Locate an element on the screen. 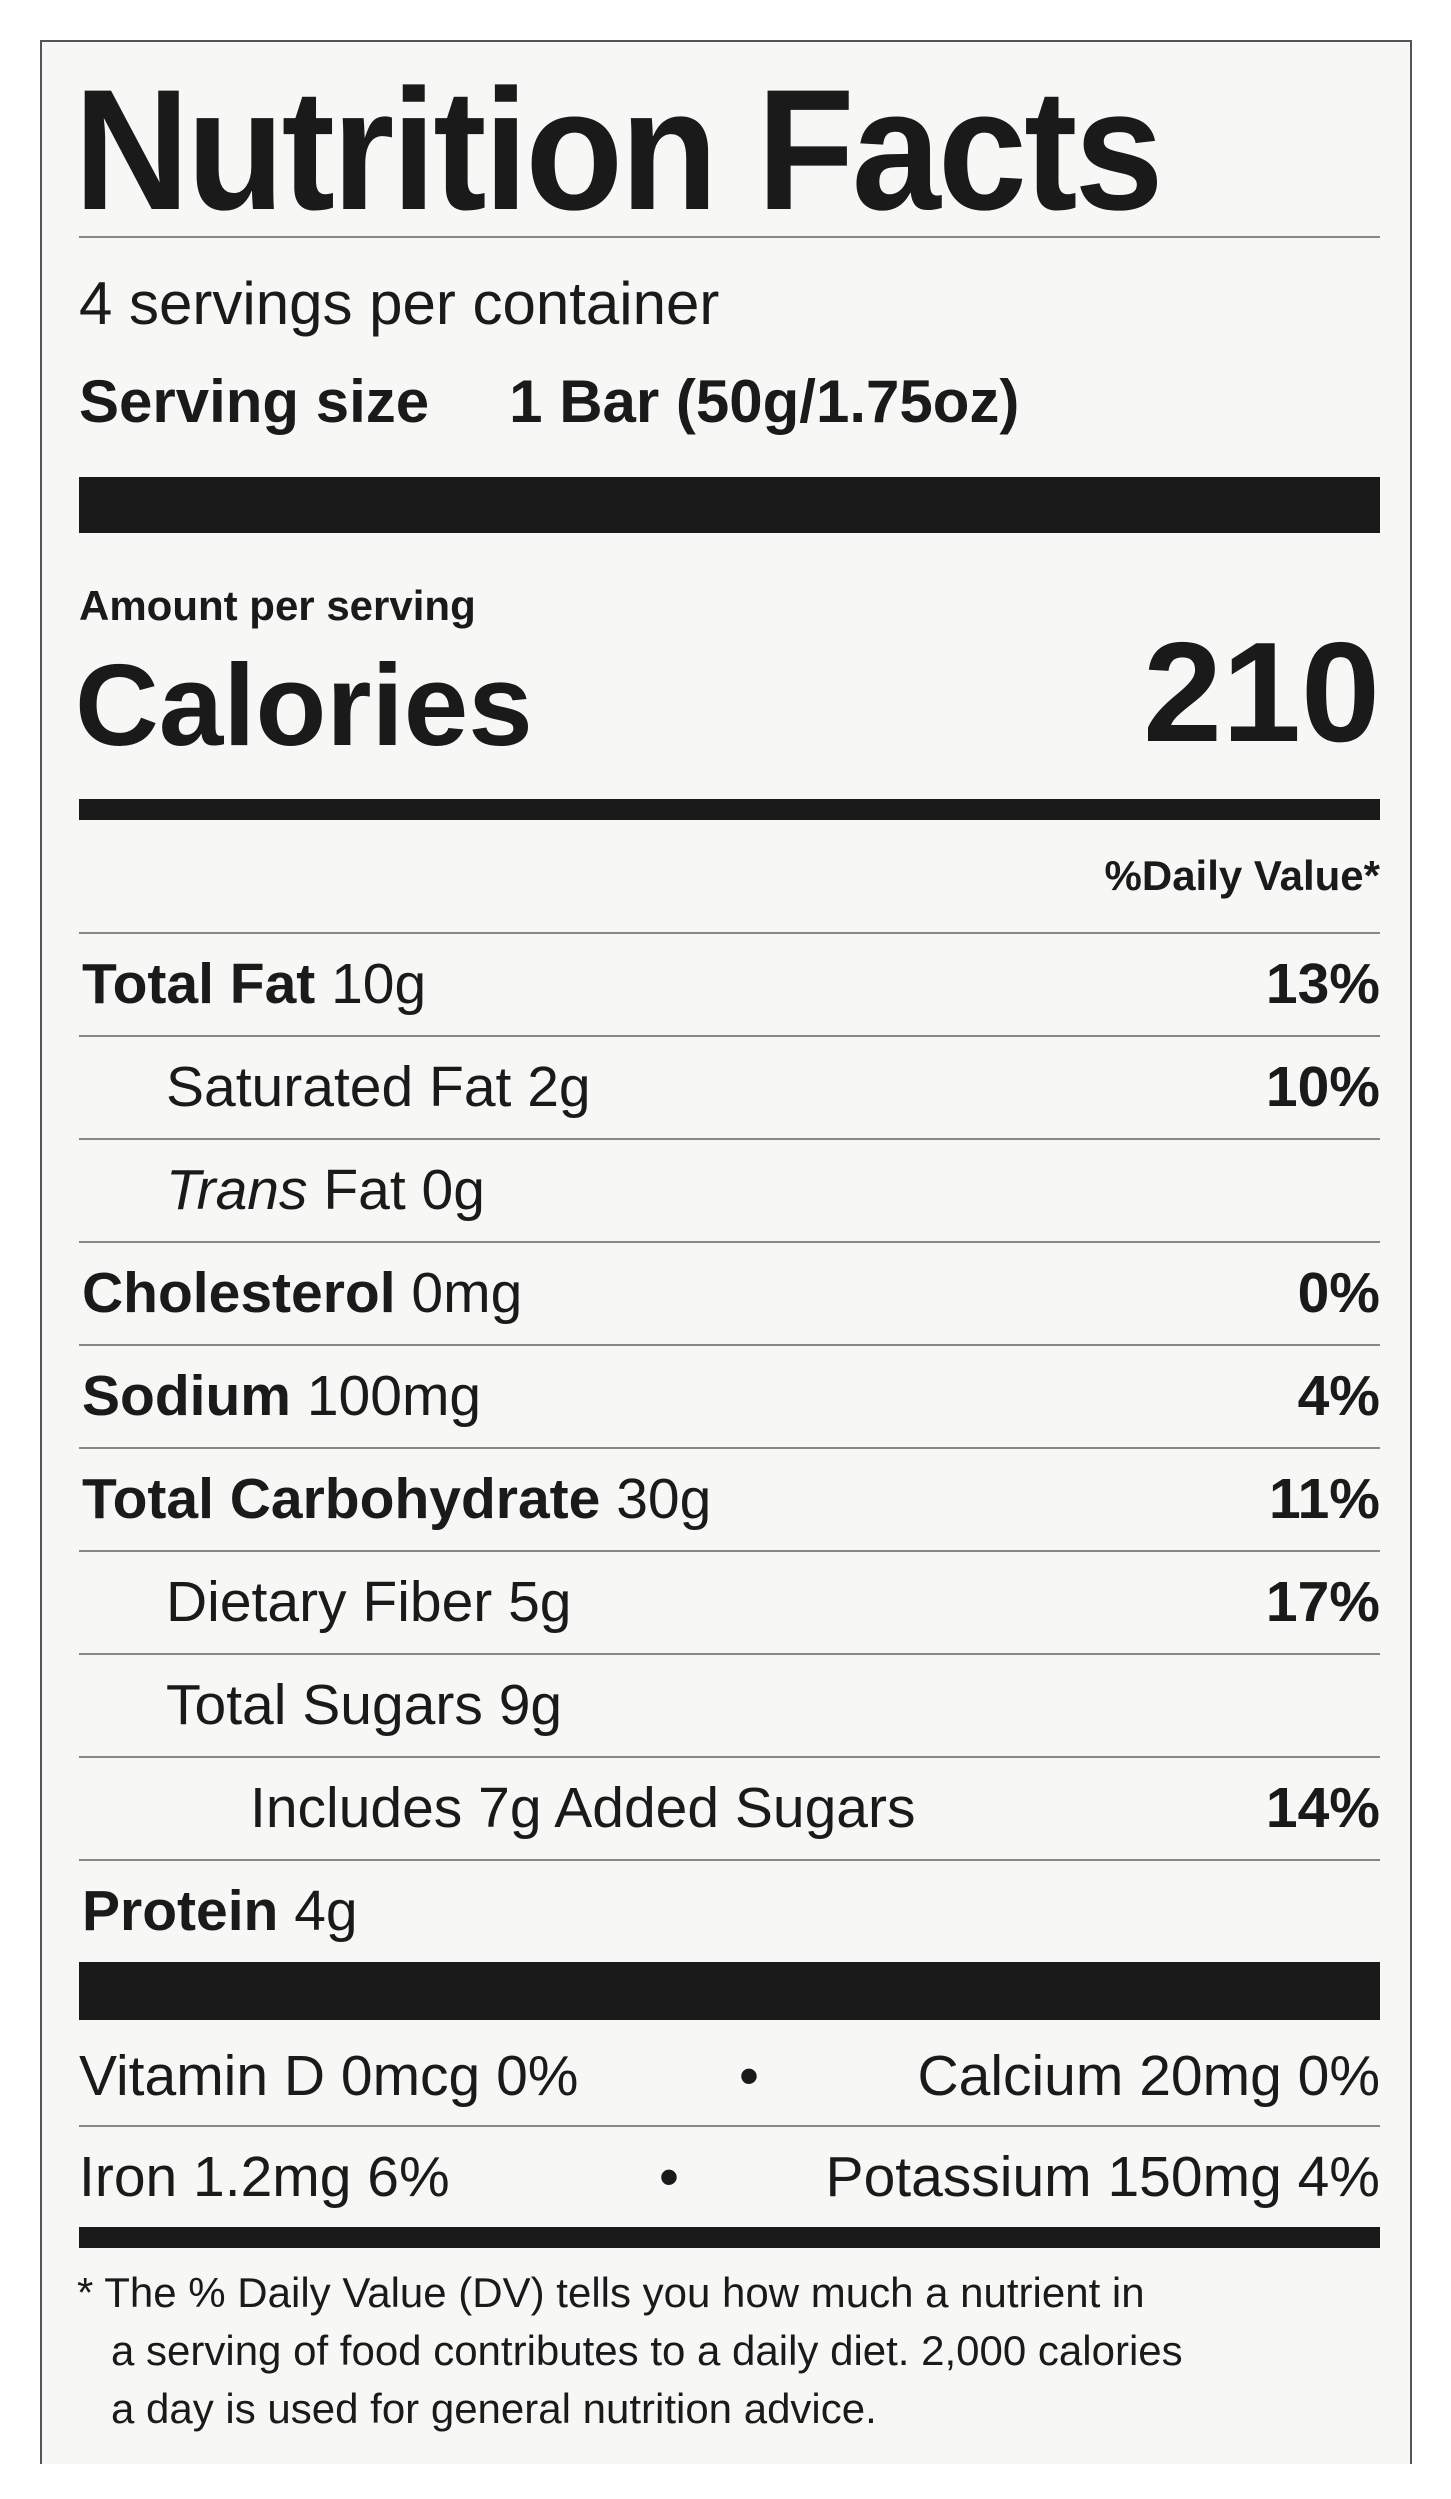 The height and width of the screenshot is (2499, 1451). nutrient-label: Sodium 100mg is located at coordinates (281, 1396).